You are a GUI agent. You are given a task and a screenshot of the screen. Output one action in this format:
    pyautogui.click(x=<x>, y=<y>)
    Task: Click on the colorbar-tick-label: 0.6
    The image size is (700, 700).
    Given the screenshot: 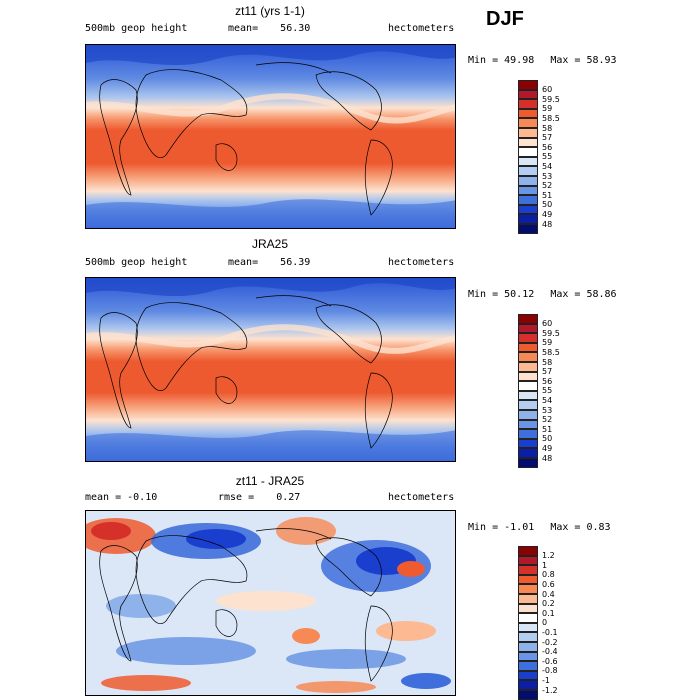 What is the action you would take?
    pyautogui.click(x=548, y=584)
    